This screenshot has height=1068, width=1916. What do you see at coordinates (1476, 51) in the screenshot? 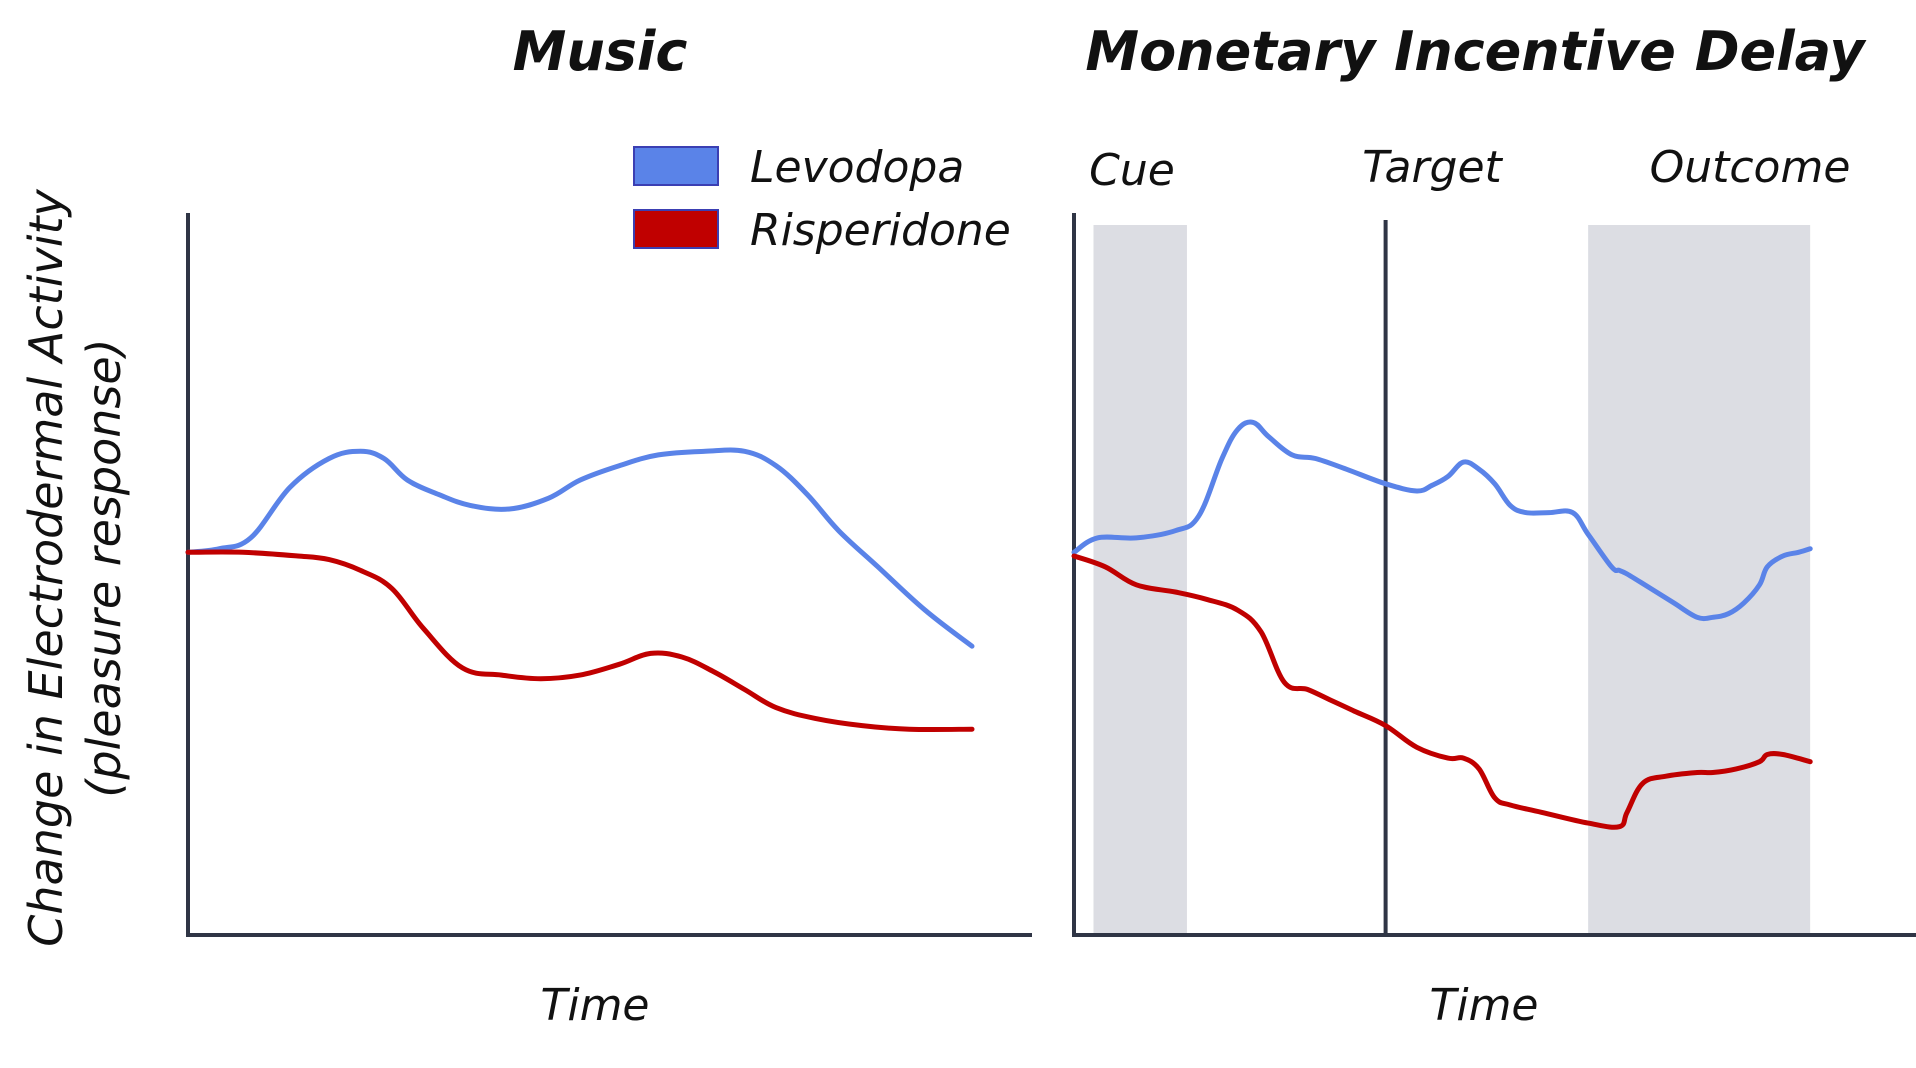
I see `mid-panel-title: Monetary Incentive Delay` at bounding box center [1476, 51].